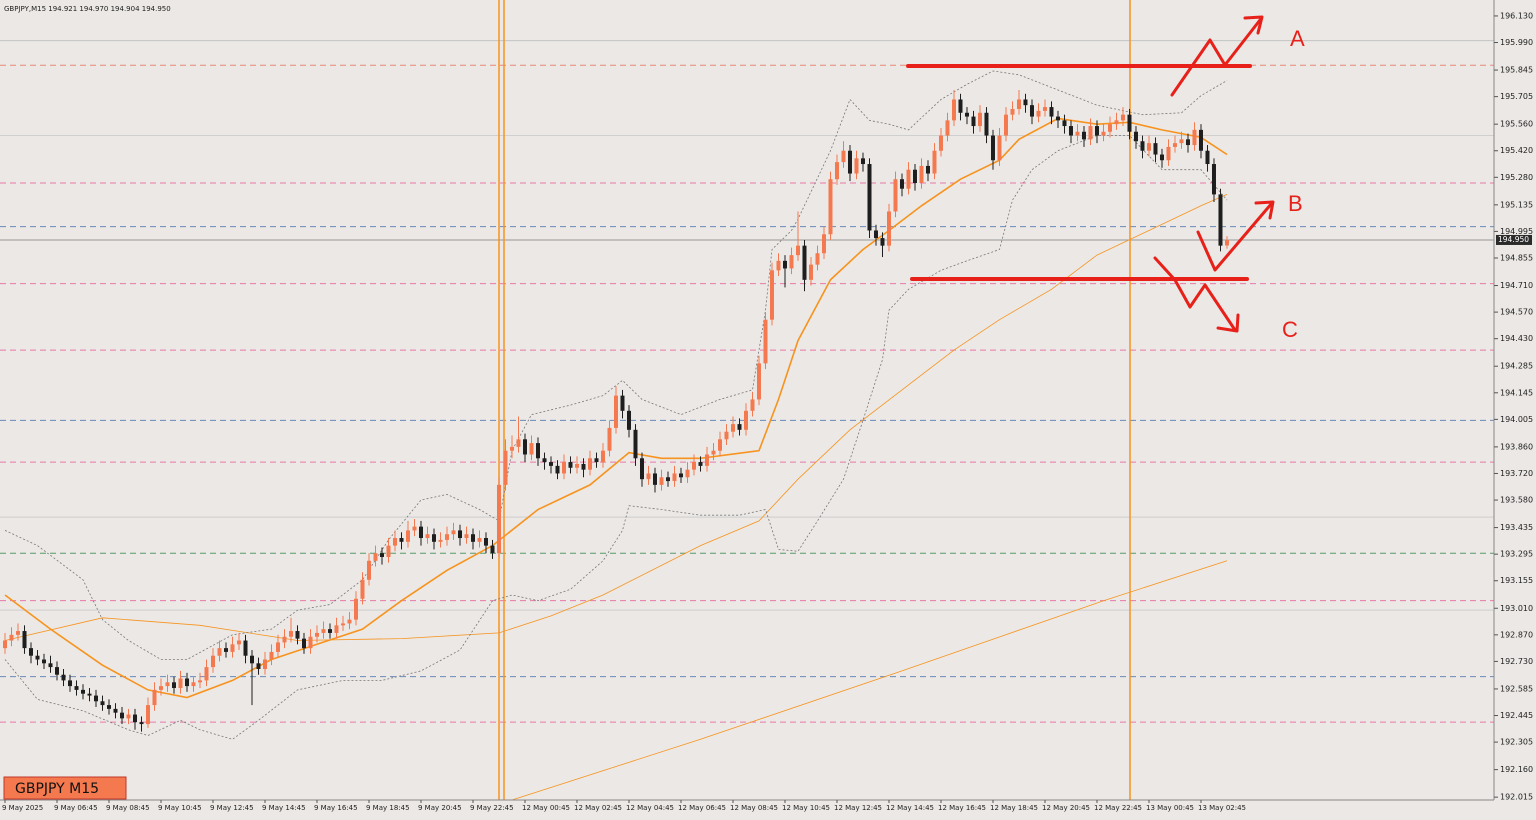 The width and height of the screenshot is (1536, 820). Describe the element at coordinates (1516, 661) in the screenshot. I see `y-tick-label: 192.730` at that location.